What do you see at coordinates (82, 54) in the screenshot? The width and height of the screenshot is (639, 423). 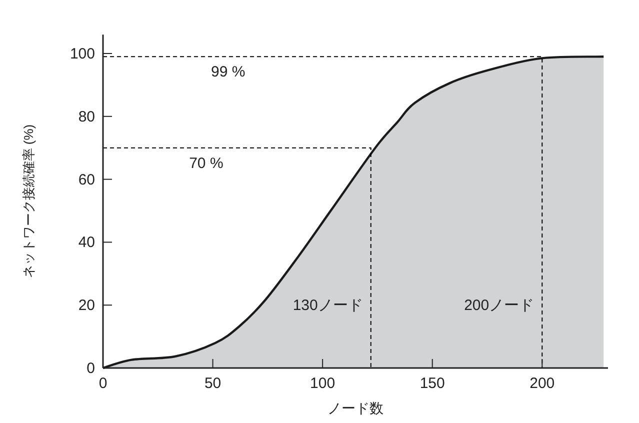 I see `y-tick-label: 100` at bounding box center [82, 54].